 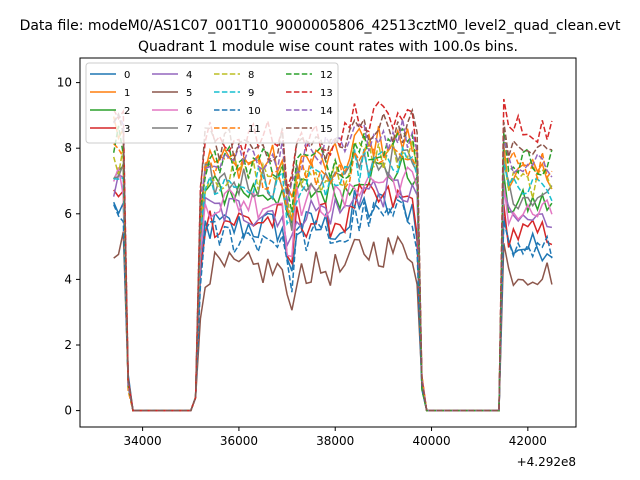 What do you see at coordinates (326, 129) in the screenshot?
I see `legend-label-15: 15` at bounding box center [326, 129].